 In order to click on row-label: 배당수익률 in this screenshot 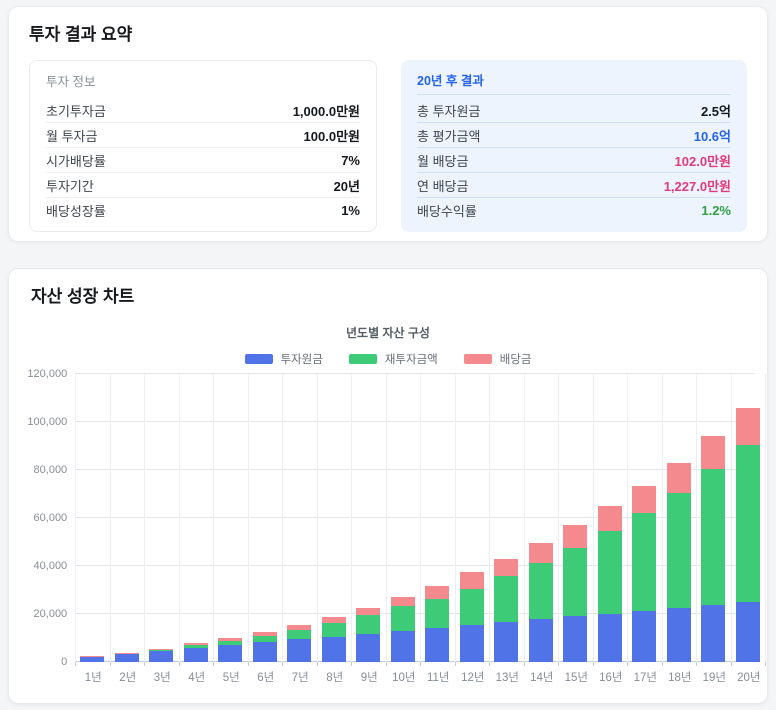, I will do `click(447, 211)`.